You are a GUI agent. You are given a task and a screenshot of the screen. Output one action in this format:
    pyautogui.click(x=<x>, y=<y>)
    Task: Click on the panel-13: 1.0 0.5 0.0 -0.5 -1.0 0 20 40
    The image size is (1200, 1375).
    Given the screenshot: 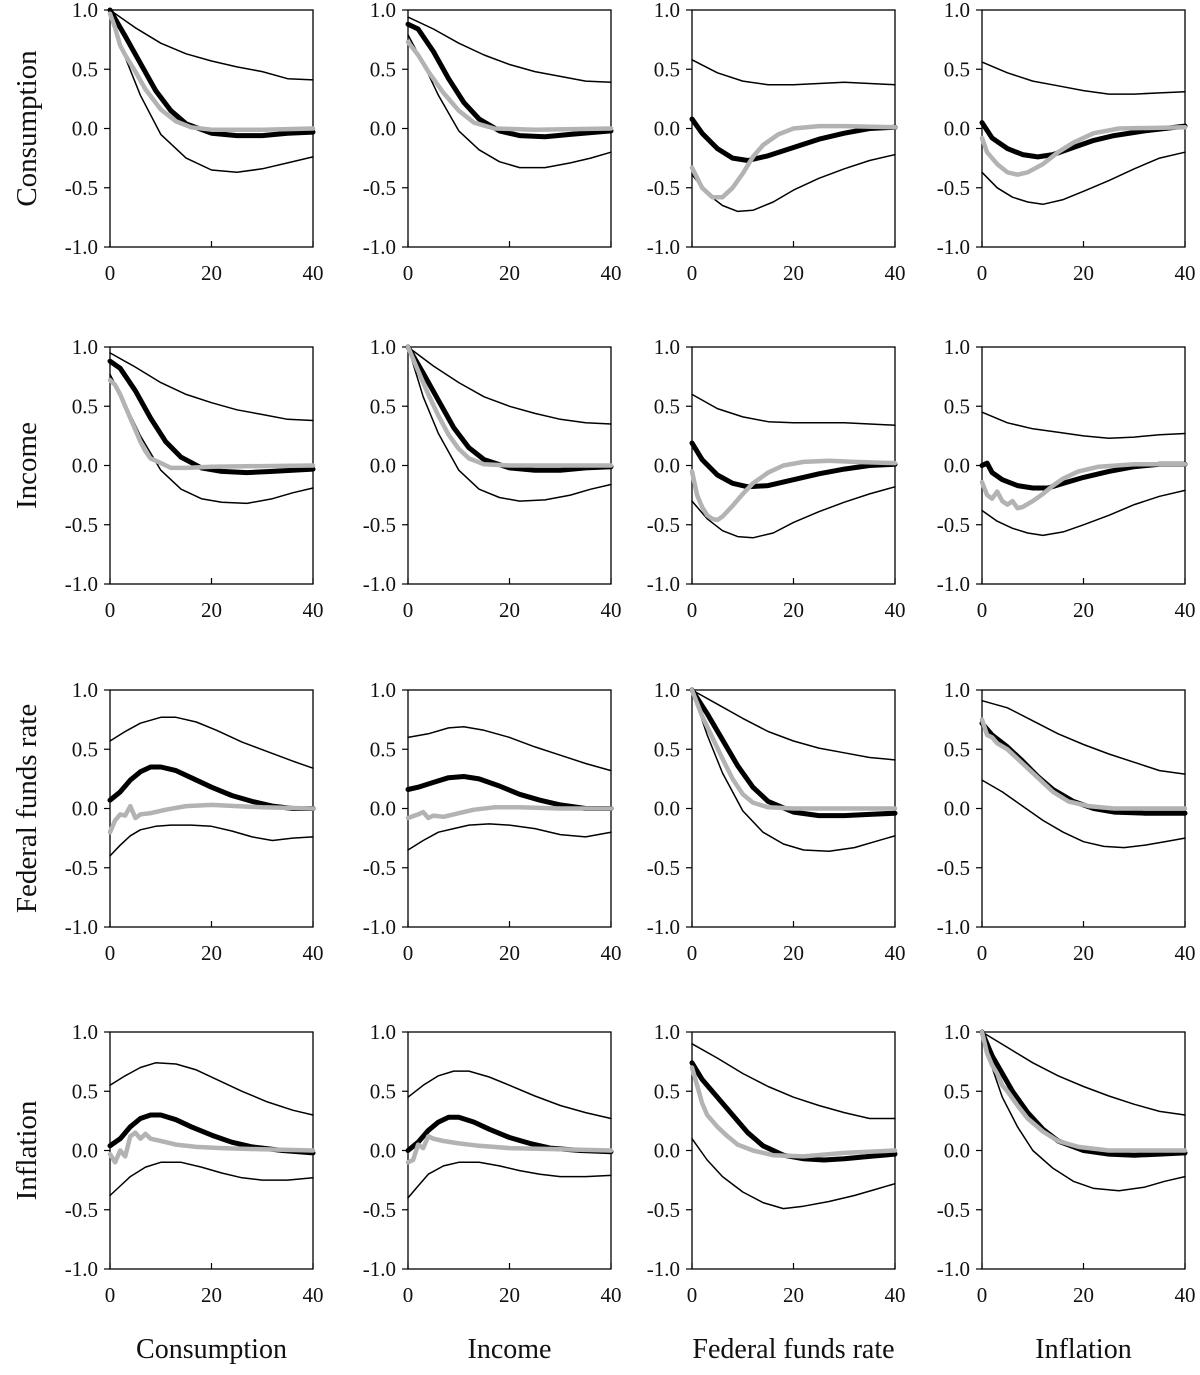 What is the action you would take?
    pyautogui.click(x=492, y=1163)
    